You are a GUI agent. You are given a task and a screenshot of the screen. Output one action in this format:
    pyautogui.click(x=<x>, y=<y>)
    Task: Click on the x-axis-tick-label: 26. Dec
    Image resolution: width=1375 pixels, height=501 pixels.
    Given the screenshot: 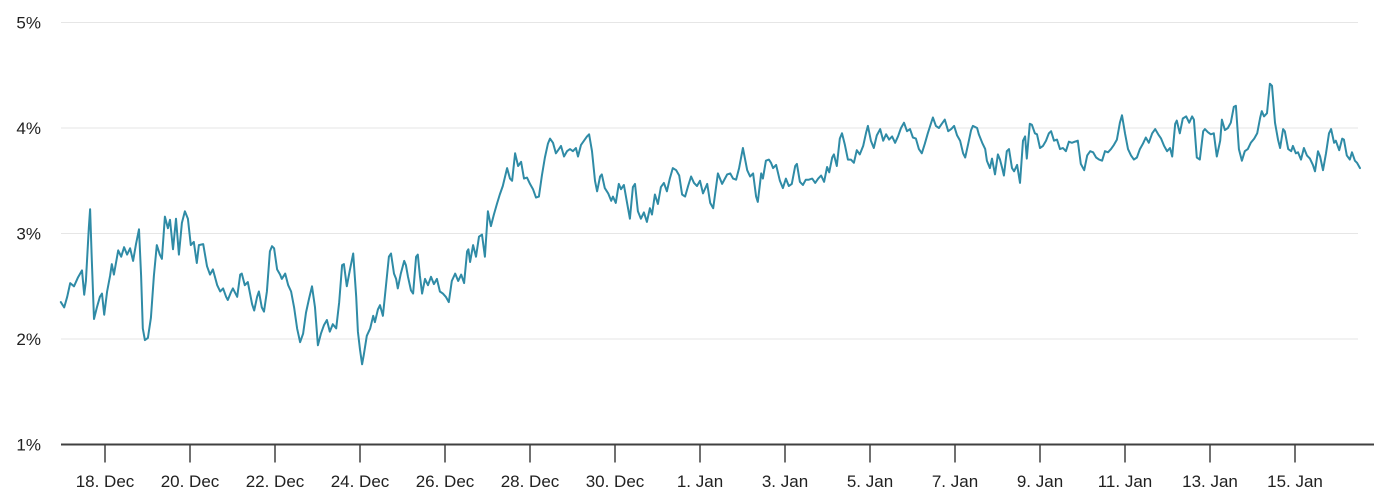 What is the action you would take?
    pyautogui.click(x=445, y=481)
    